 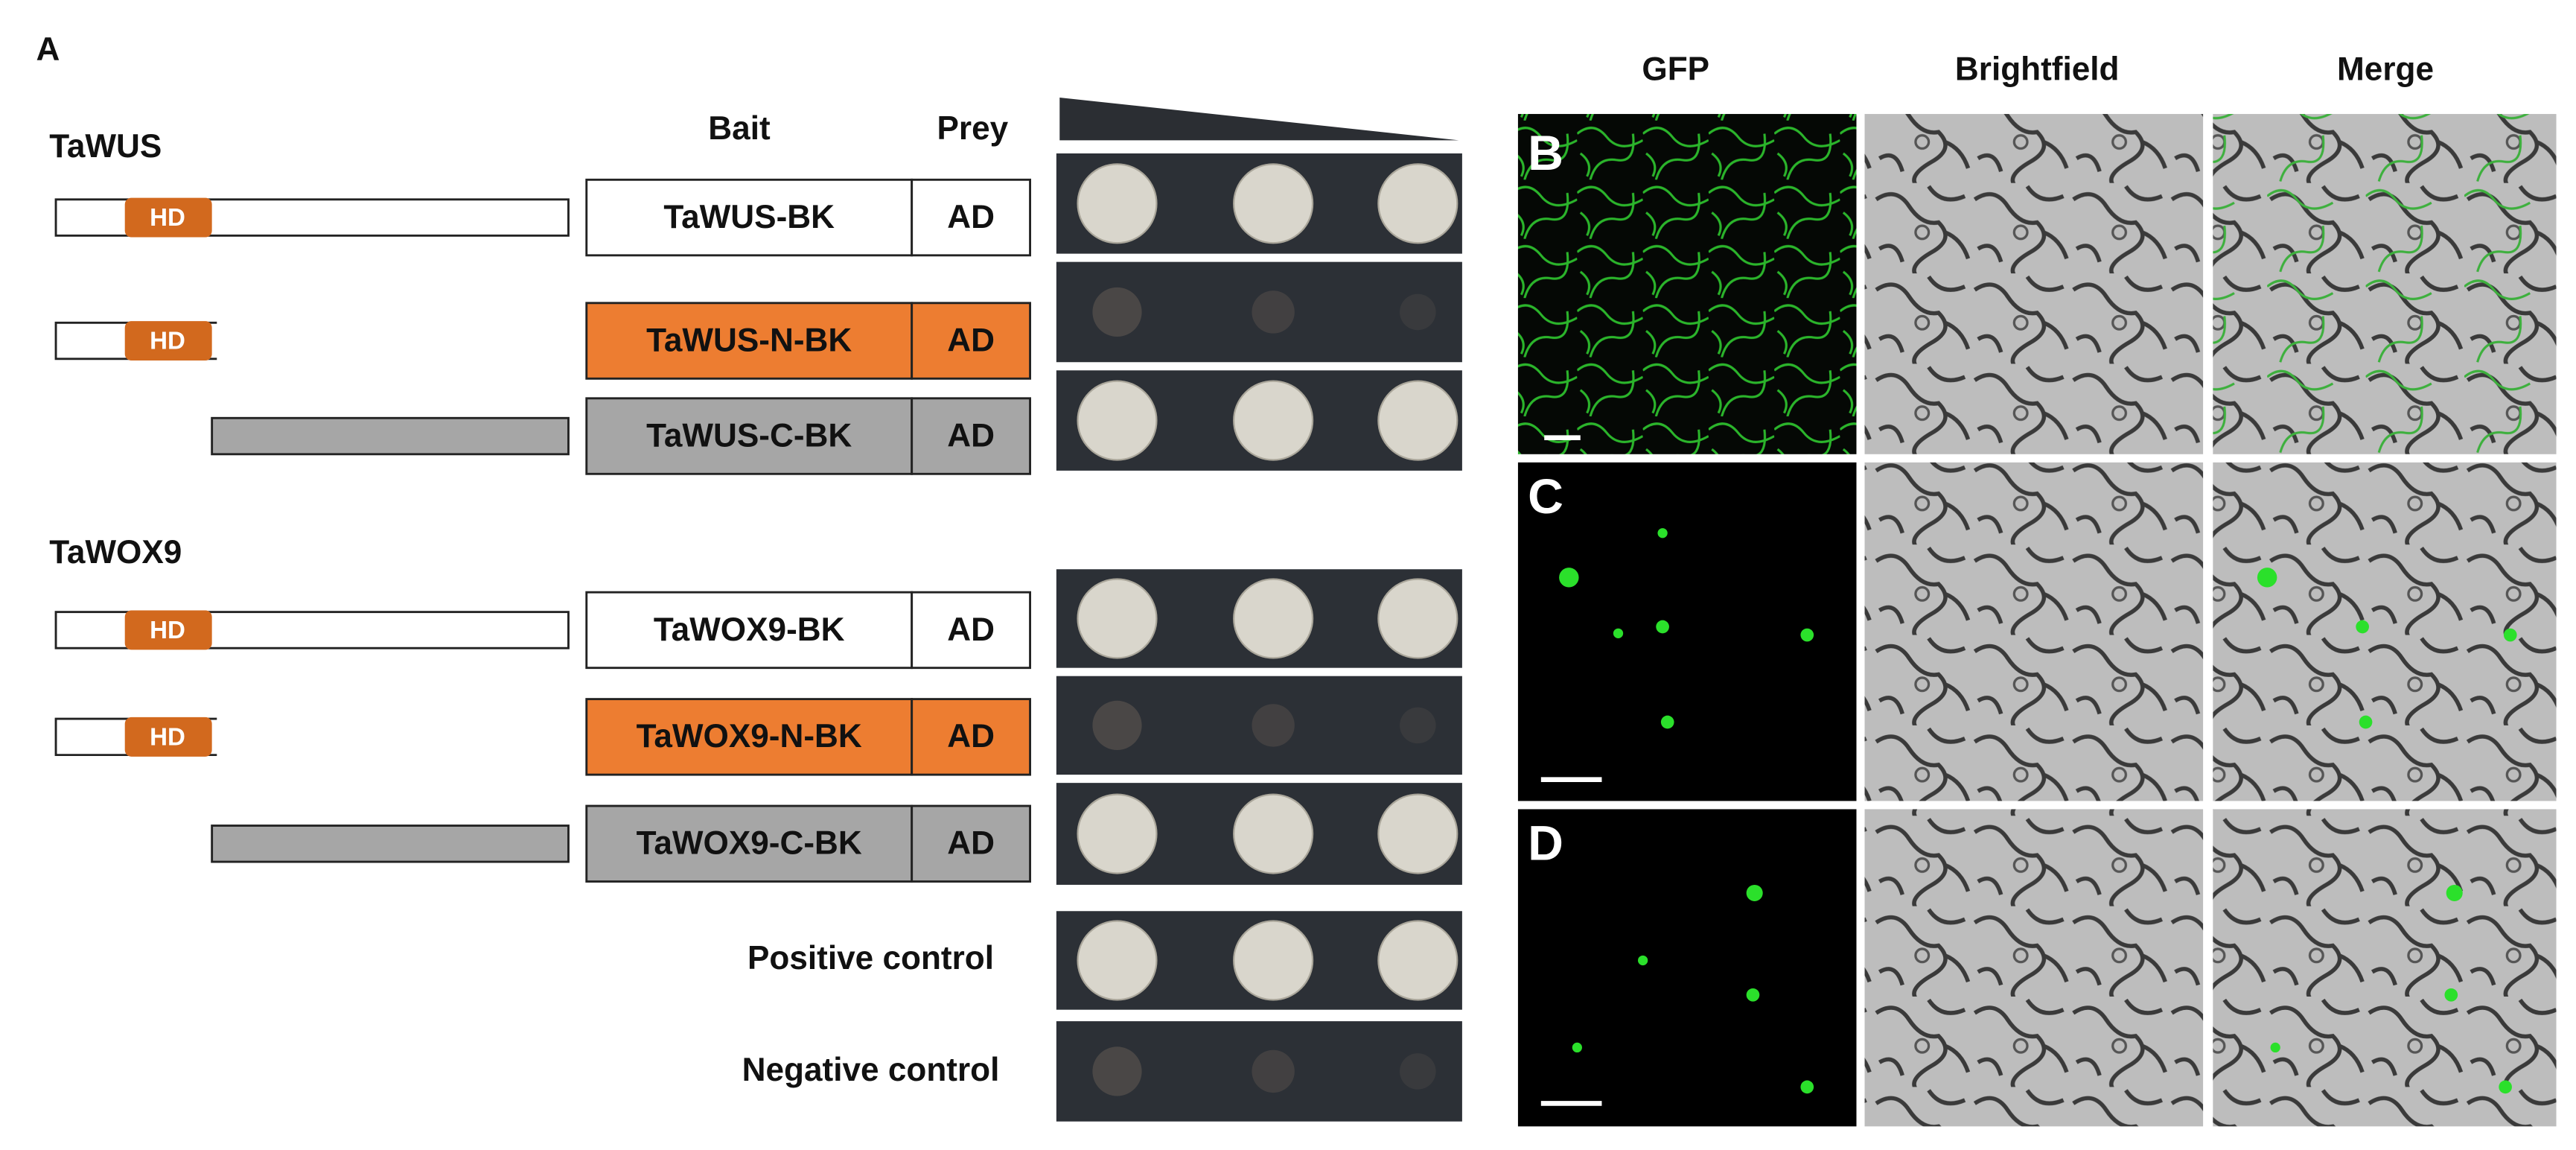 I want to click on bait-label: TaWOX9-BK, so click(x=749, y=629).